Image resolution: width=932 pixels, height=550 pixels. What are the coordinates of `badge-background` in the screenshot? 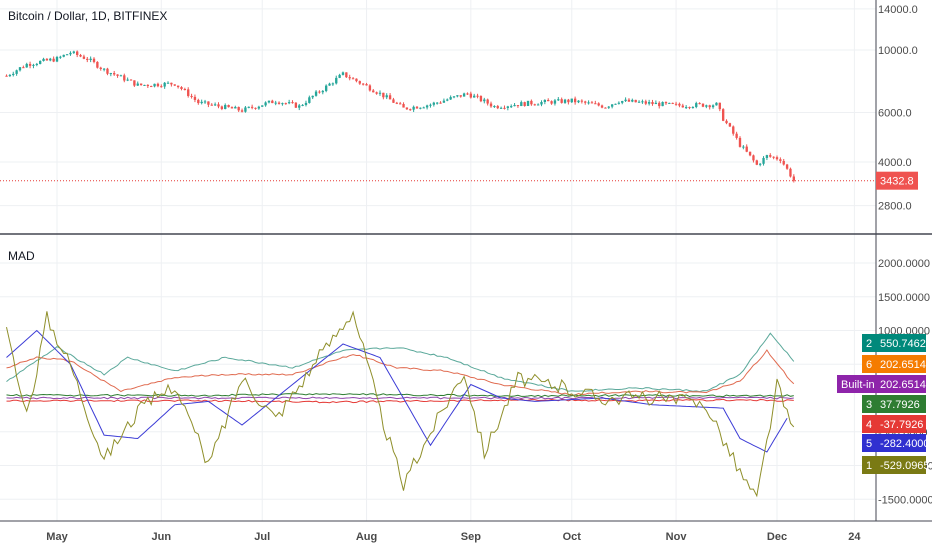 It's located at (894, 364).